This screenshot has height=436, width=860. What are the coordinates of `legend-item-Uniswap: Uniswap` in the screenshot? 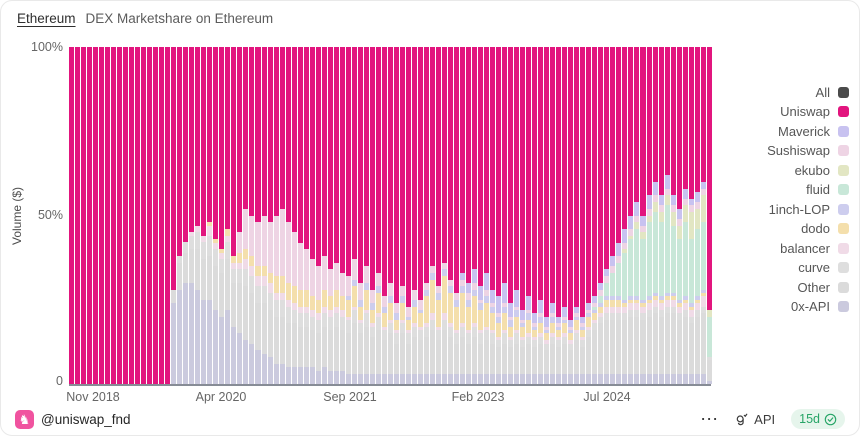 It's located at (808, 111).